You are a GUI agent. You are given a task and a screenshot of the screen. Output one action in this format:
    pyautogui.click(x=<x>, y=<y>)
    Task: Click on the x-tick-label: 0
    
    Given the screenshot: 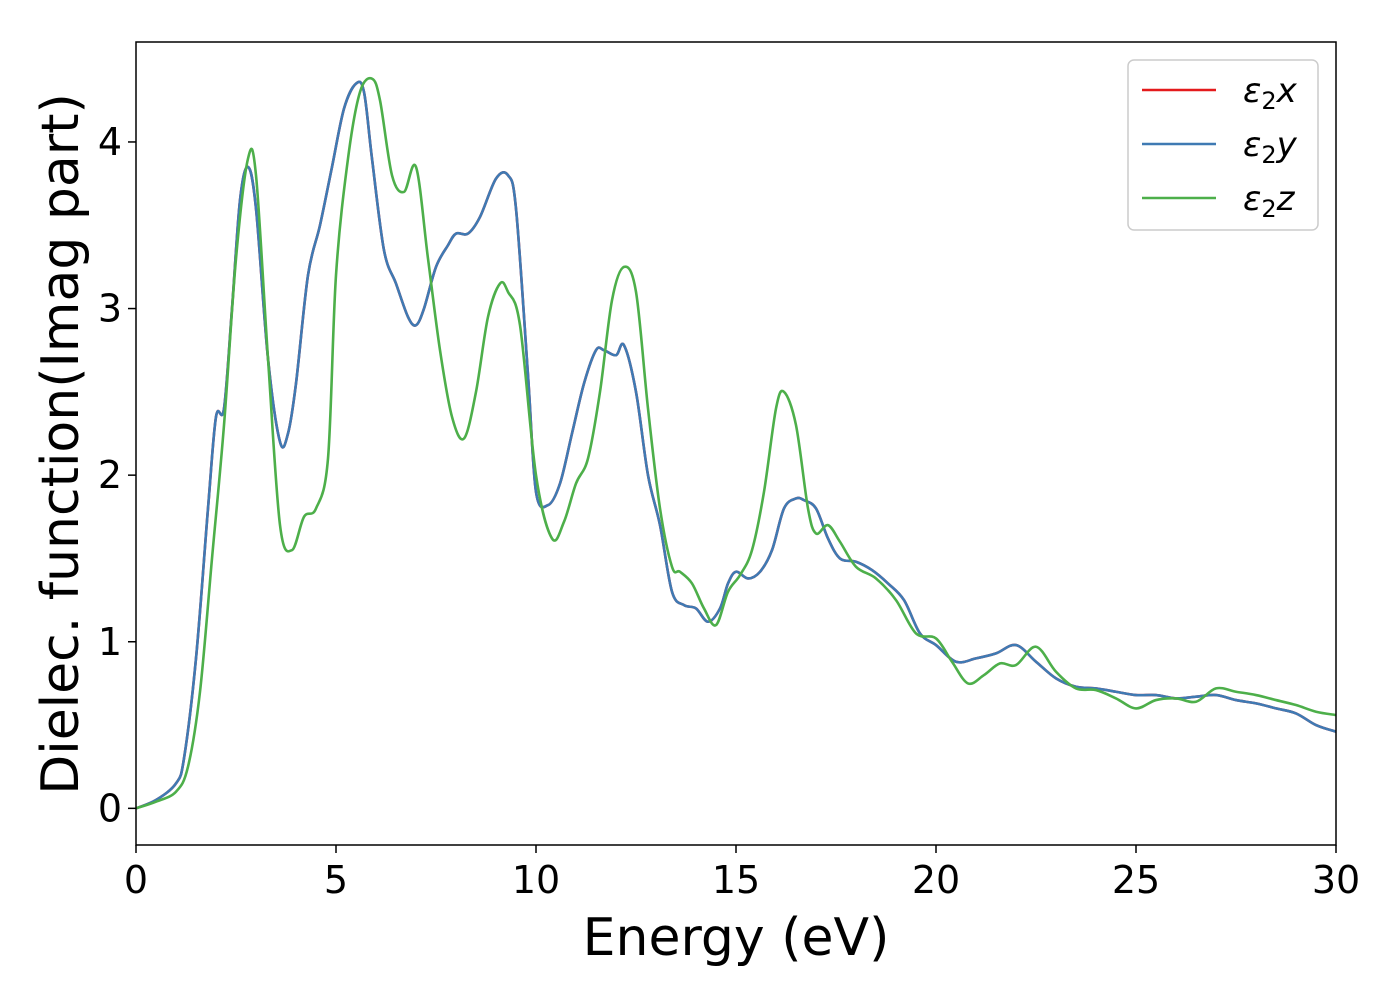 What is the action you would take?
    pyautogui.click(x=136, y=880)
    